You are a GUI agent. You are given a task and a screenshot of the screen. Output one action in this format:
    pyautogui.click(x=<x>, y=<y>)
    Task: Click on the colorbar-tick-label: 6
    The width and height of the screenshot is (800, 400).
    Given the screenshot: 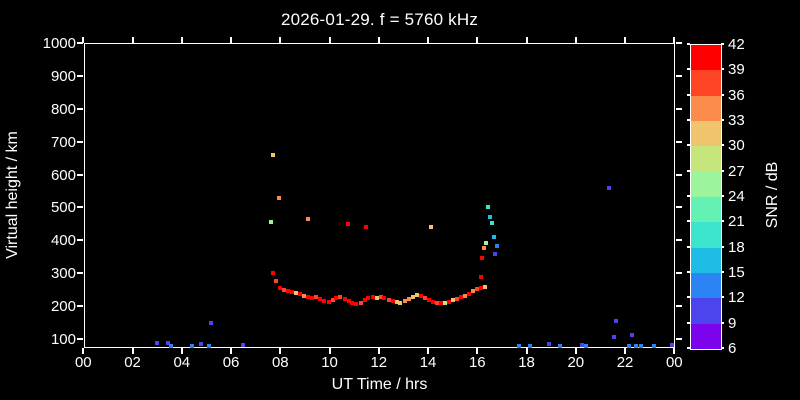 What is the action you would take?
    pyautogui.click(x=732, y=348)
    